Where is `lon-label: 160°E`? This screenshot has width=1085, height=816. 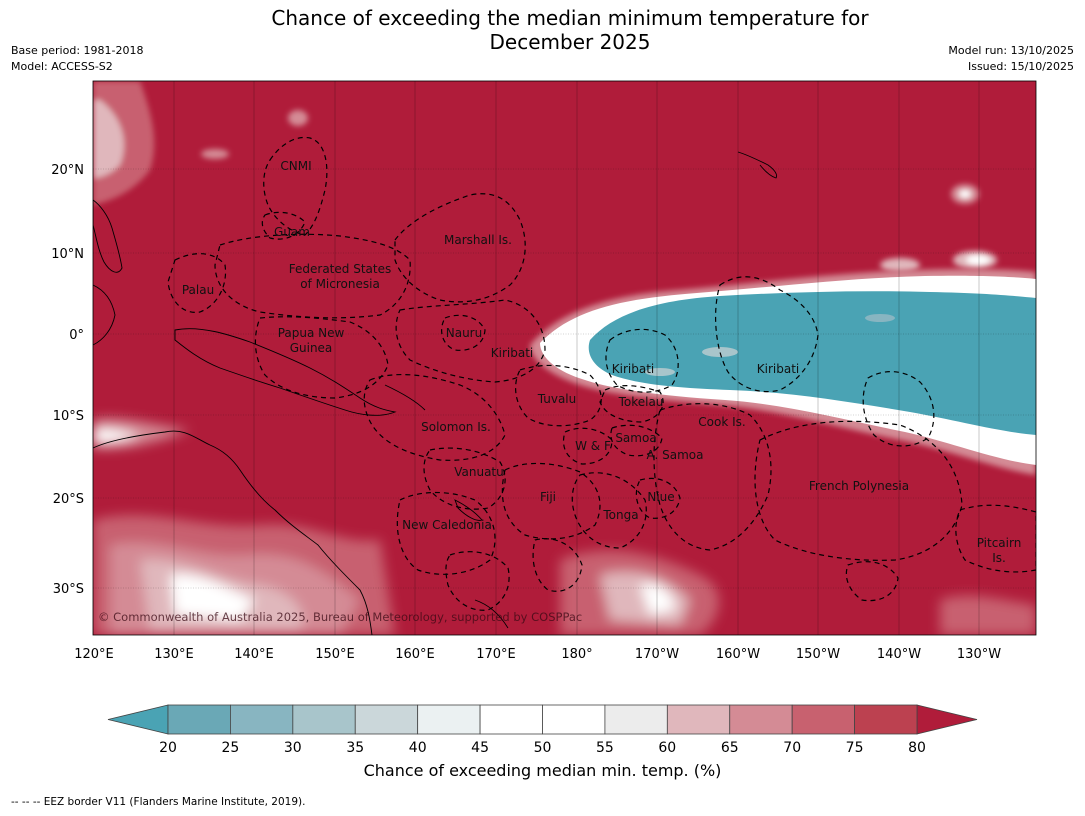 lon-label: 160°E is located at coordinates (415, 654).